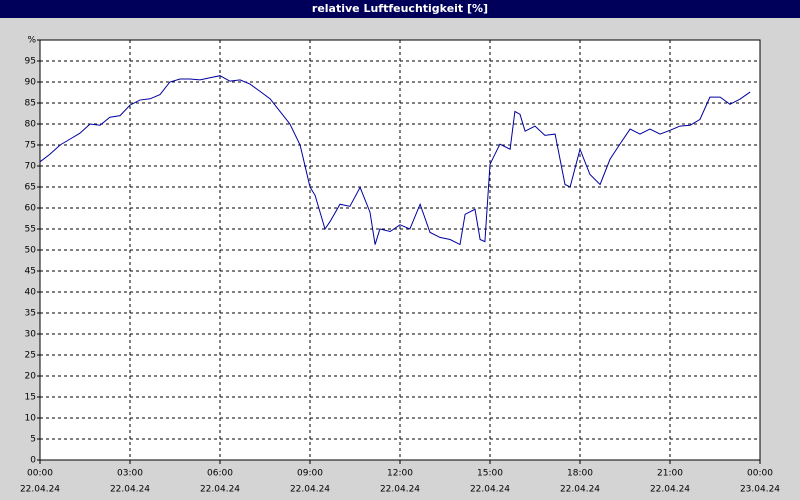  Describe the element at coordinates (220, 474) in the screenshot. I see `x-tick-label: 06:00` at that location.